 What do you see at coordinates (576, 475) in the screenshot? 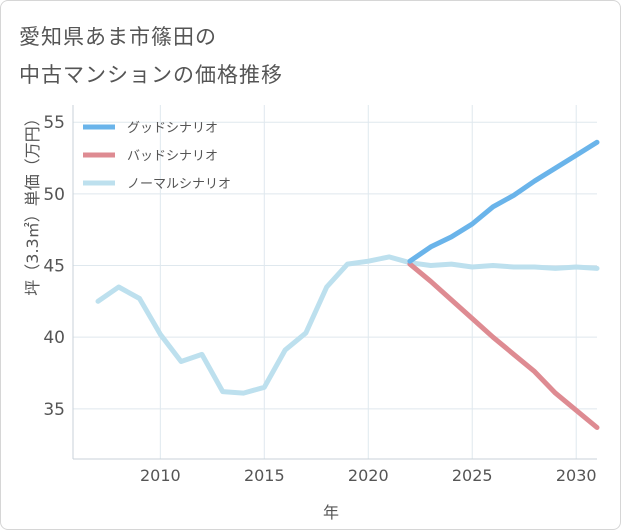
I see `x-tick-label: 2030` at bounding box center [576, 475].